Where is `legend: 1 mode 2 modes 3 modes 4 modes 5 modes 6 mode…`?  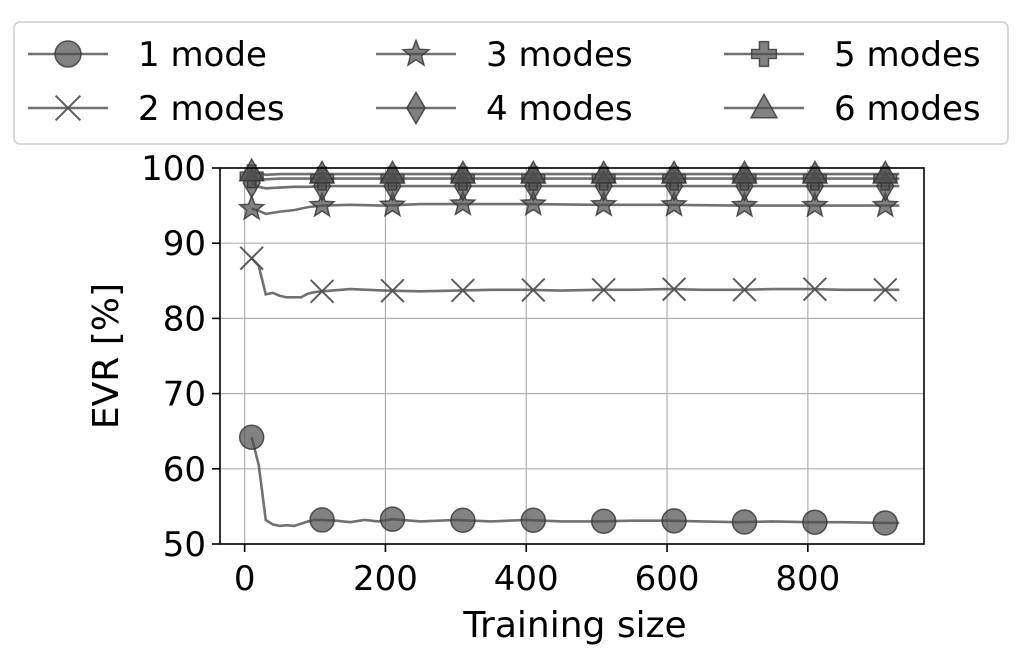
legend: 1 mode 2 modes 3 modes 4 modes 5 modes 6 mode… is located at coordinates (504, 82).